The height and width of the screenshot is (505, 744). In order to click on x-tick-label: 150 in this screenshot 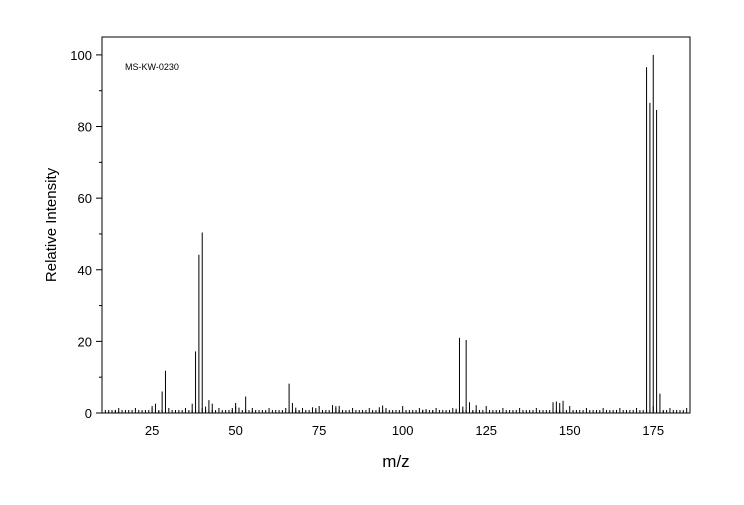, I will do `click(570, 430)`.